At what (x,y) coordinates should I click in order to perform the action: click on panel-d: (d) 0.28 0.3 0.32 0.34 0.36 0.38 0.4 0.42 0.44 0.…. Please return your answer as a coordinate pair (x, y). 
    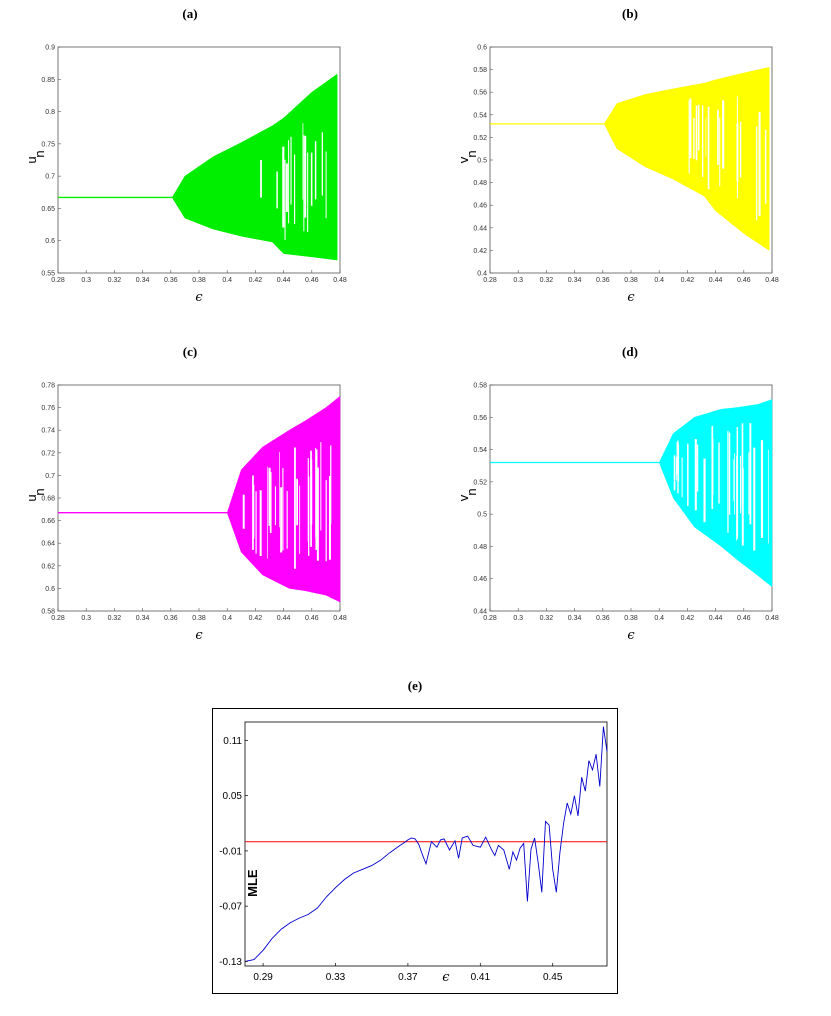
    Looking at the image, I should click on (622, 493).